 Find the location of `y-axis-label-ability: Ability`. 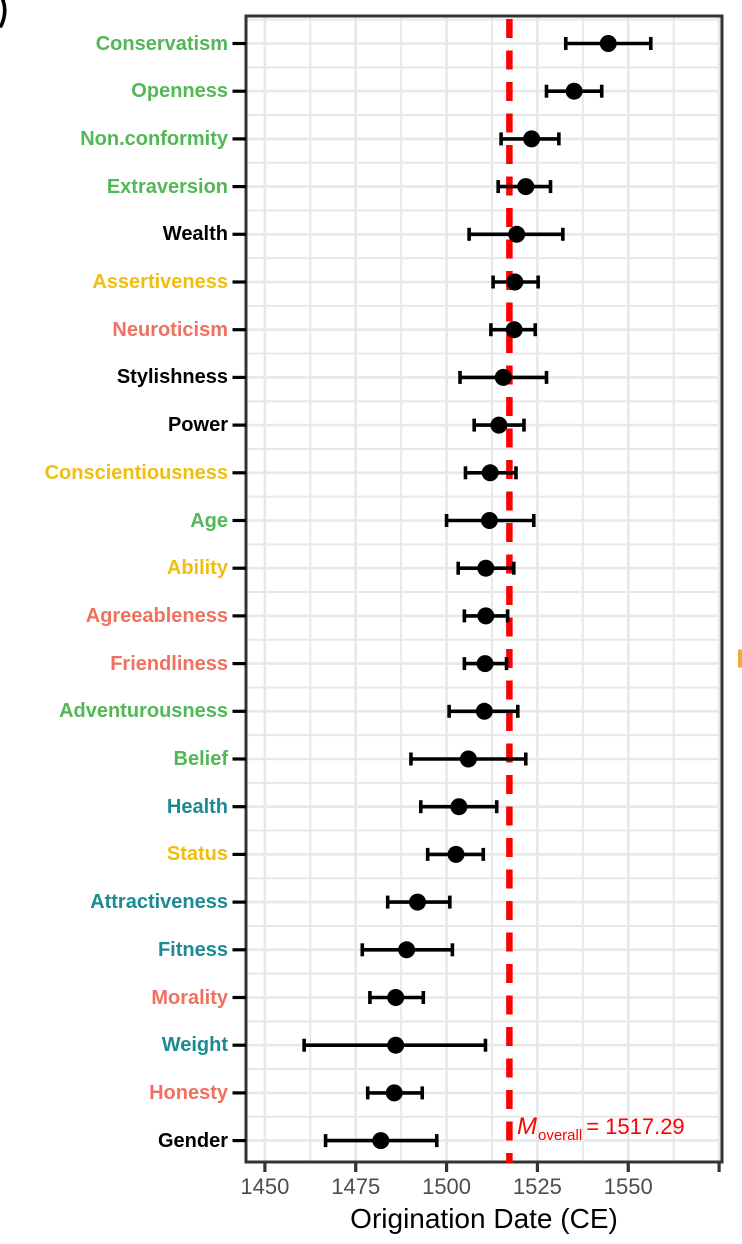

y-axis-label-ability: Ability is located at coordinates (197, 568).